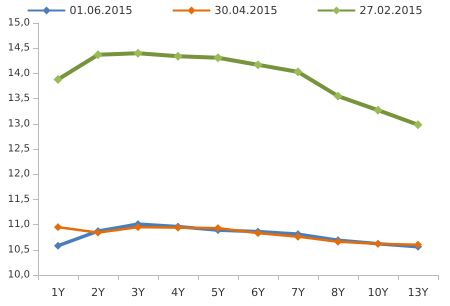 The image size is (450, 306). What do you see at coordinates (218, 292) in the screenshot?
I see `x-tick-label: 5Y` at bounding box center [218, 292].